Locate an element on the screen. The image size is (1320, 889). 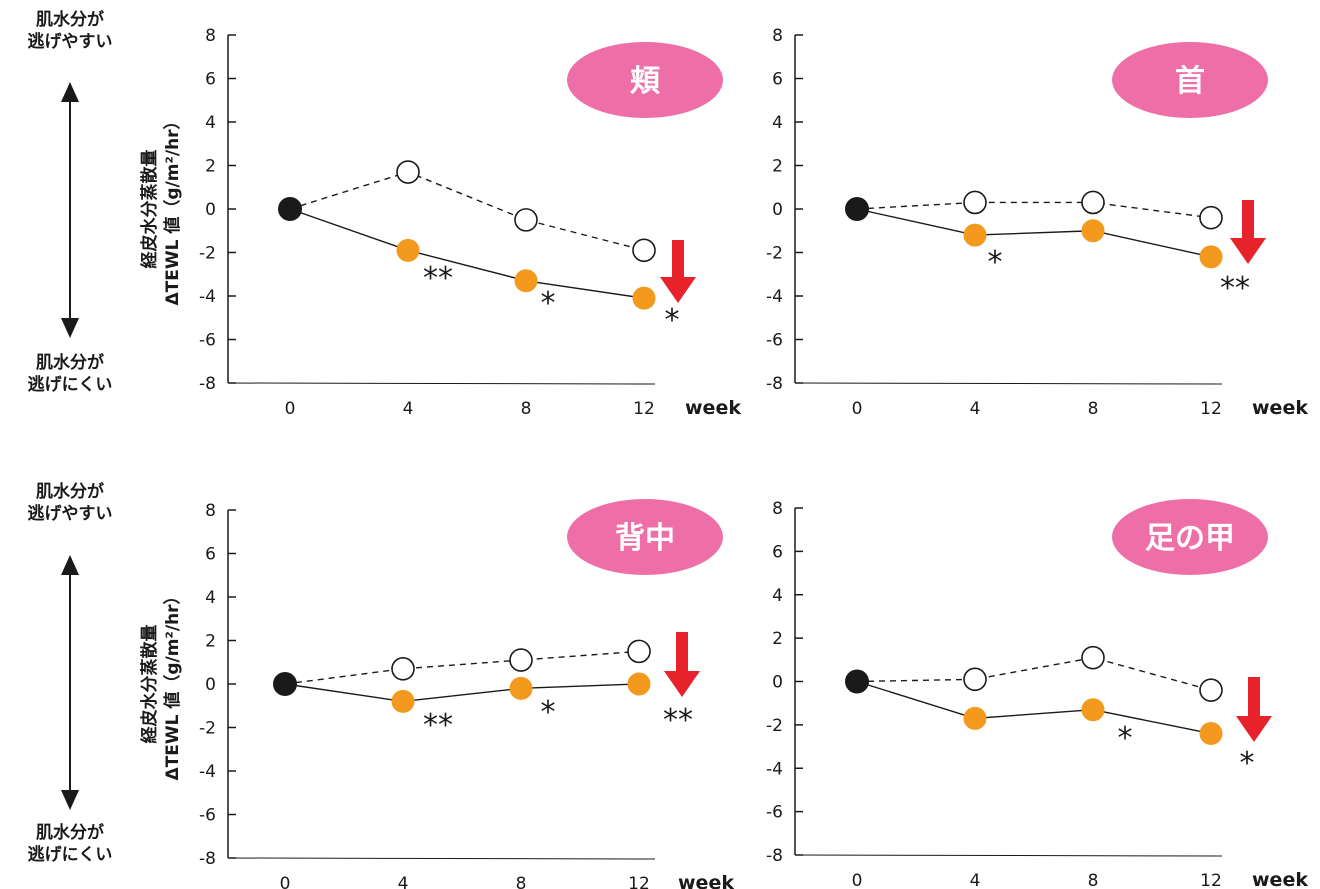
side-label-upper: 逃げやすい is located at coordinates (70, 513).